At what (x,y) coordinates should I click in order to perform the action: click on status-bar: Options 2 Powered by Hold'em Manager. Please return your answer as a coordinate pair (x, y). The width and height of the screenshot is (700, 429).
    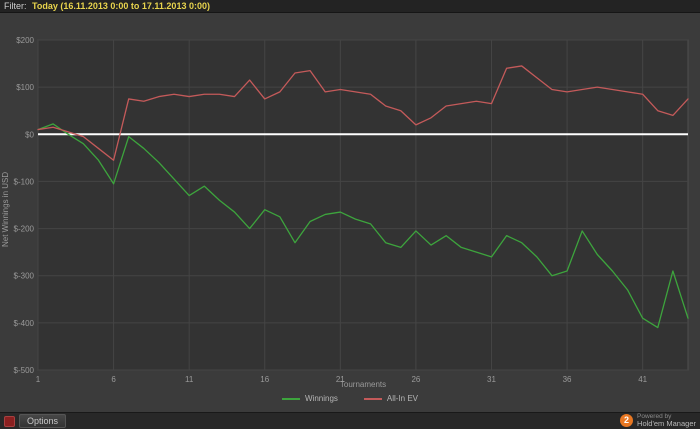
    Looking at the image, I should click on (350, 420).